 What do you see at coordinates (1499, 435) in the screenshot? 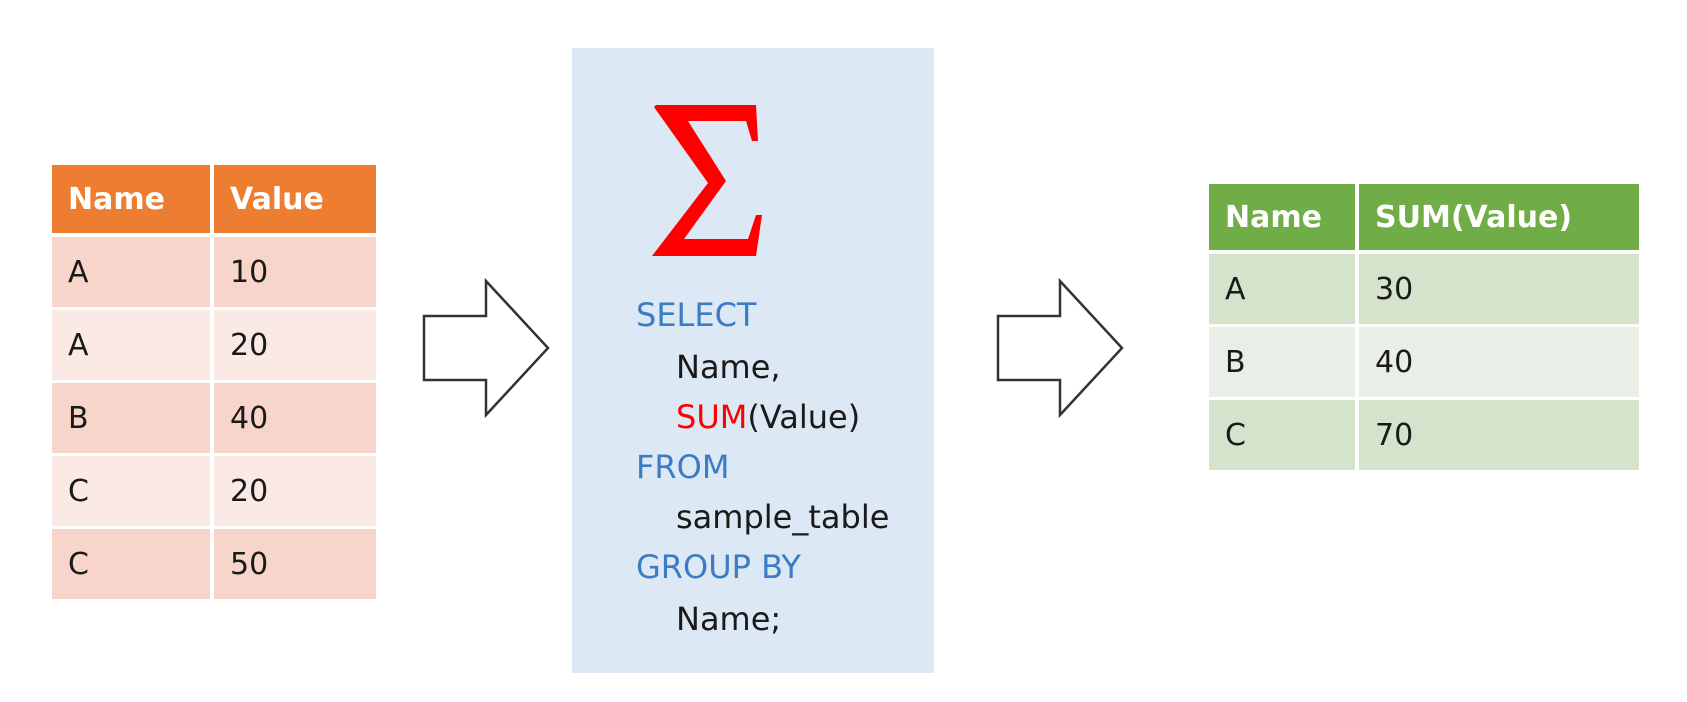
I see `output-cell-sum: 70` at bounding box center [1499, 435].